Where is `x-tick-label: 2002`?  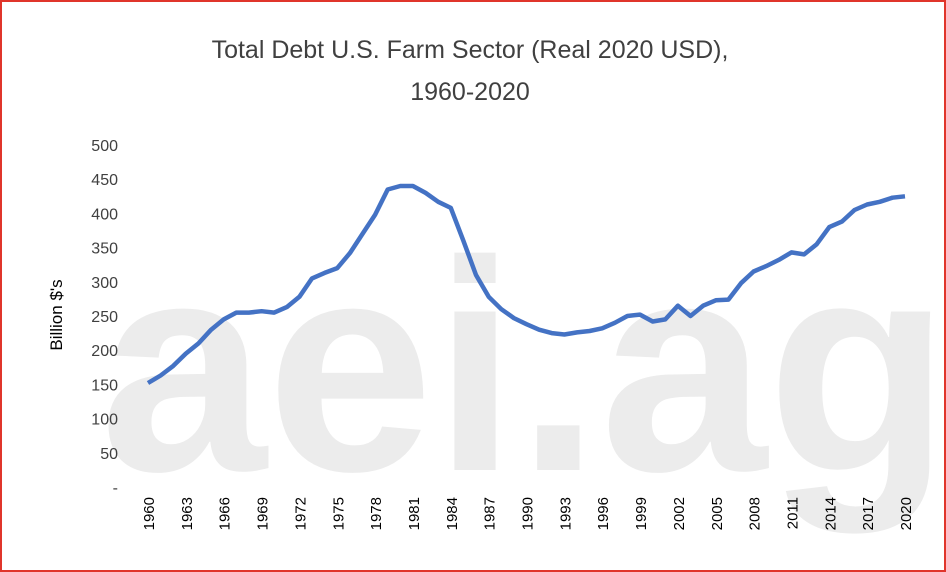
x-tick-label: 2002 is located at coordinates (679, 513).